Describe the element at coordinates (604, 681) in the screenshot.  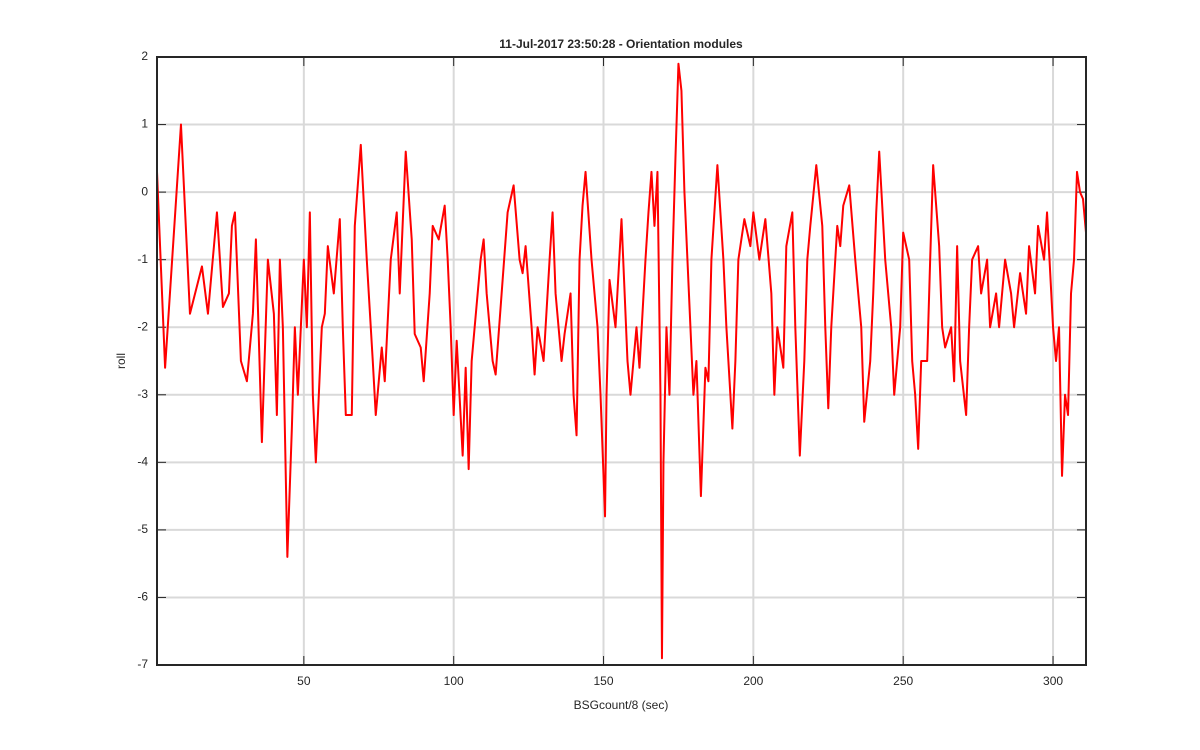
I see `x-tick-label: 150` at that location.